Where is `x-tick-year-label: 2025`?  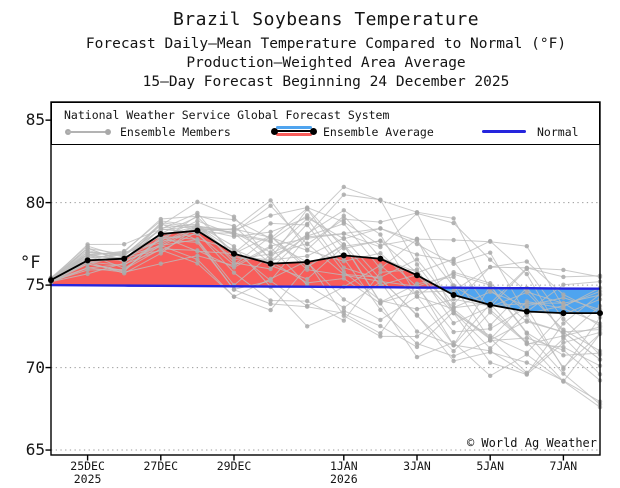 x-tick-year-label: 2025 is located at coordinates (87, 479).